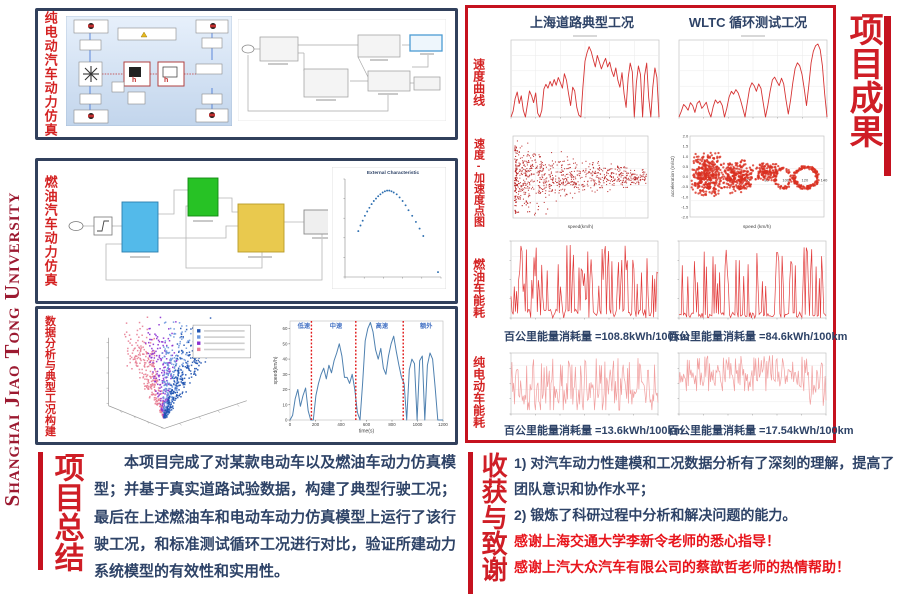  I want to click on results-title-bar, so click(887, 96).